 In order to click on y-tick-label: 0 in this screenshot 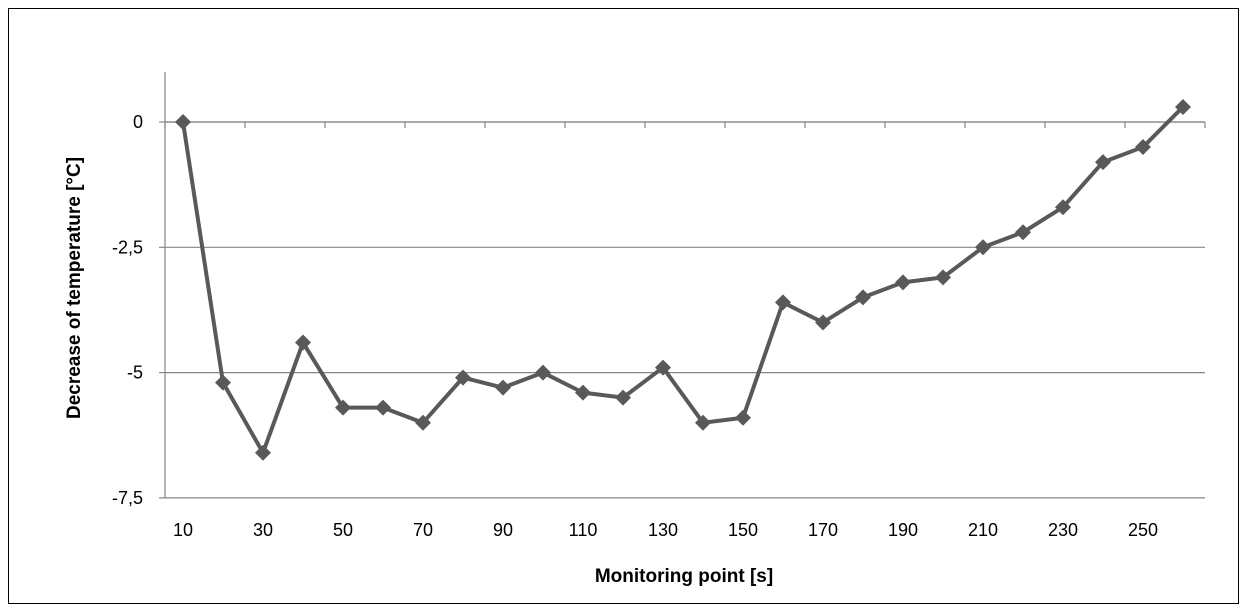, I will do `click(138, 122)`.